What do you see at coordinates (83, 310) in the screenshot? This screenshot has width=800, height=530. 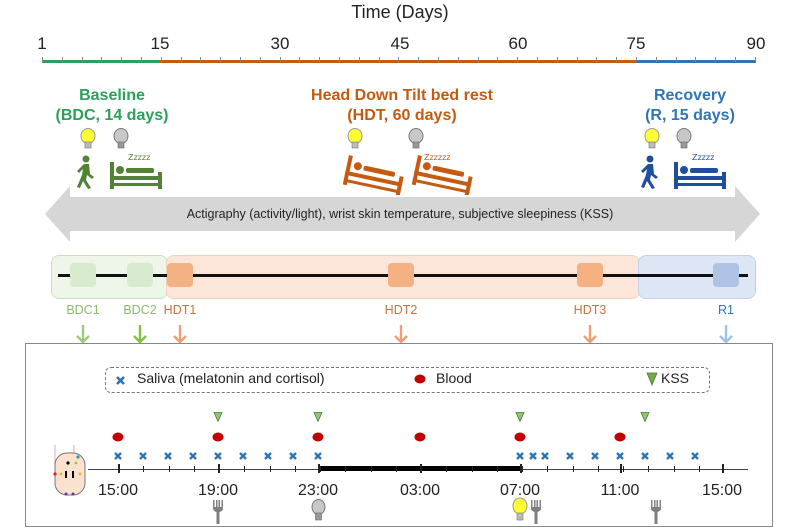 I see `session-label: BDC1` at bounding box center [83, 310].